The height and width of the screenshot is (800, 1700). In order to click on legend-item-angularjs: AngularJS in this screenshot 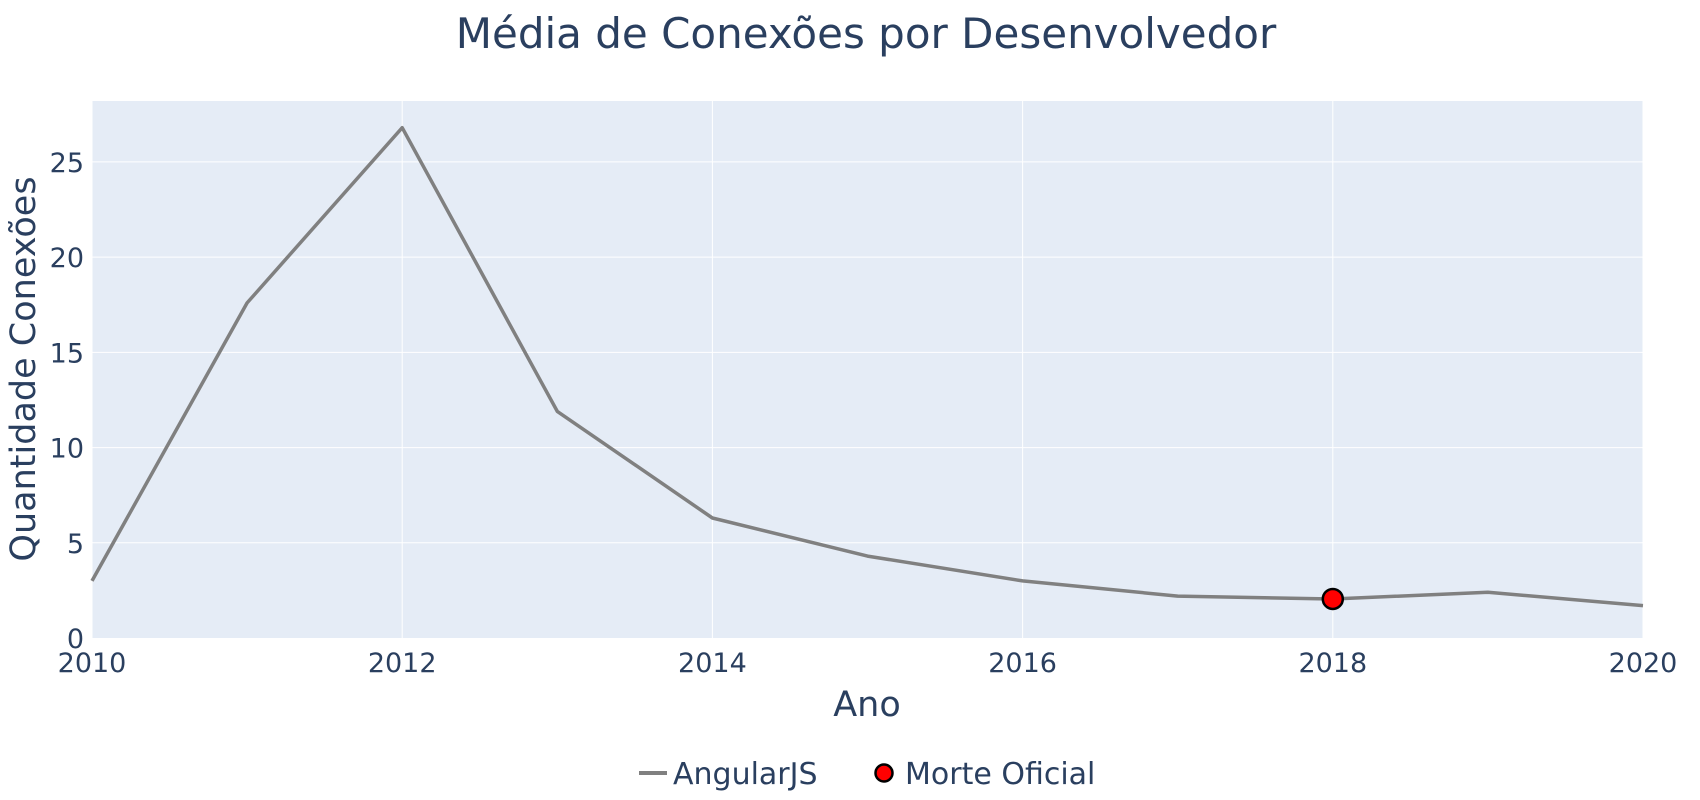, I will do `click(728, 774)`.